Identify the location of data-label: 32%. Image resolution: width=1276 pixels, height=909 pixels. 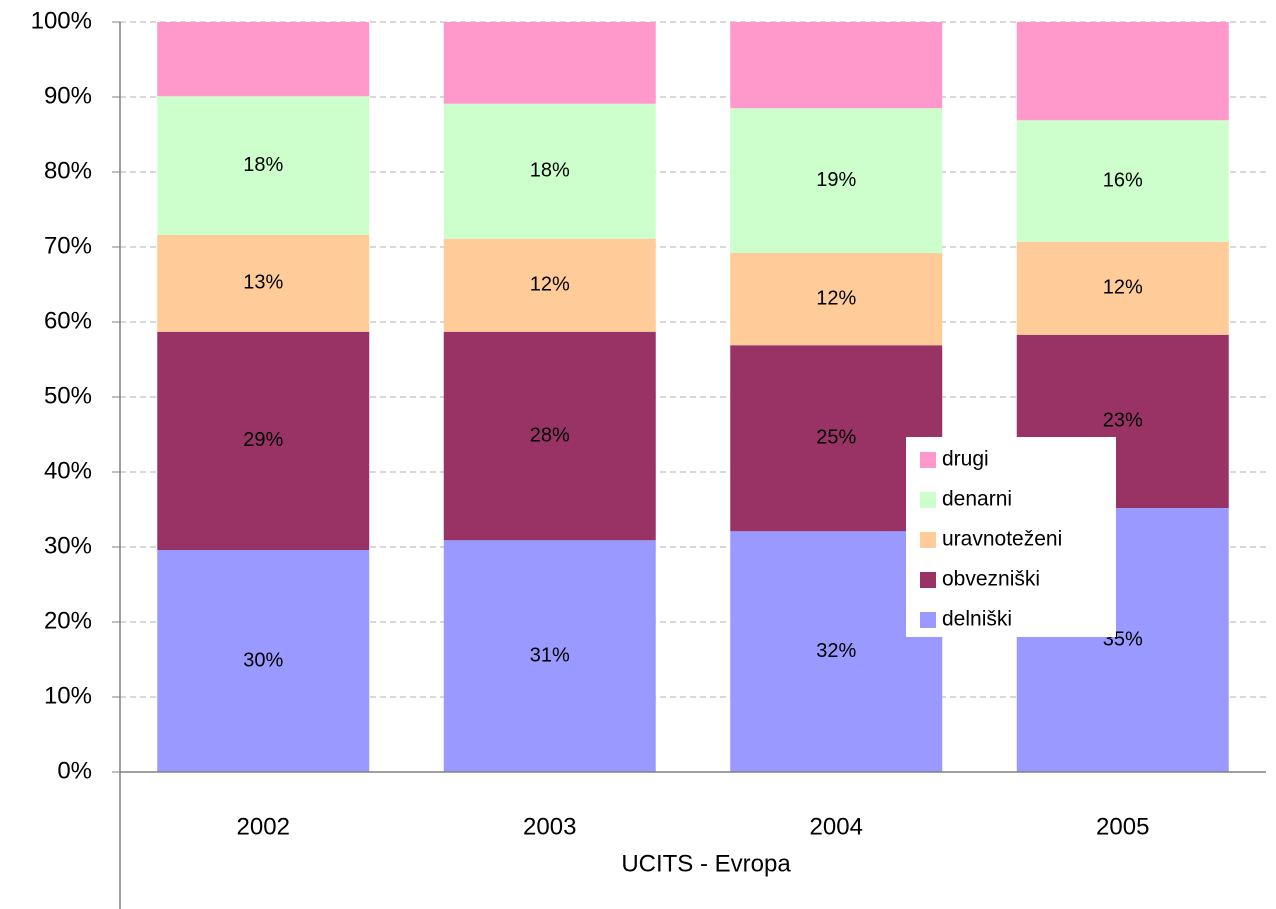
(836, 651).